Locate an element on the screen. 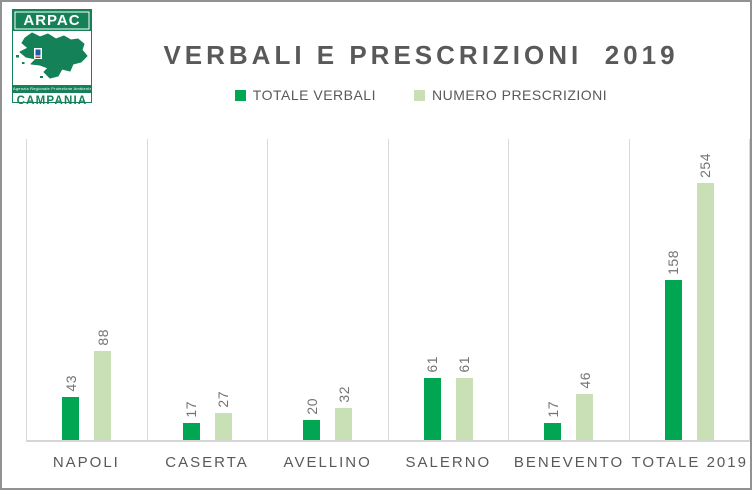  logo-shield-emblem is located at coordinates (38, 53).